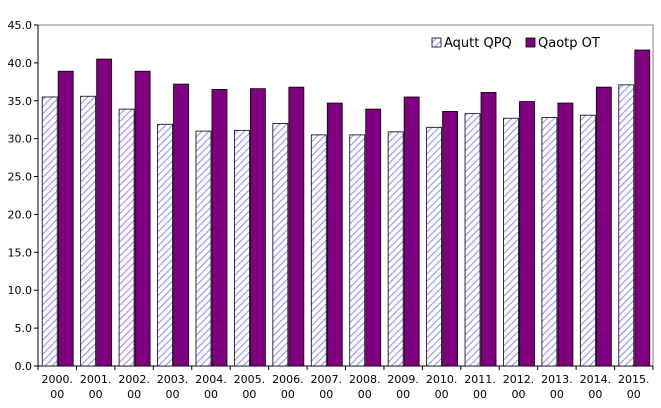  What do you see at coordinates (557, 387) in the screenshot?
I see `x-tick-label: 2013. 00` at bounding box center [557, 387].